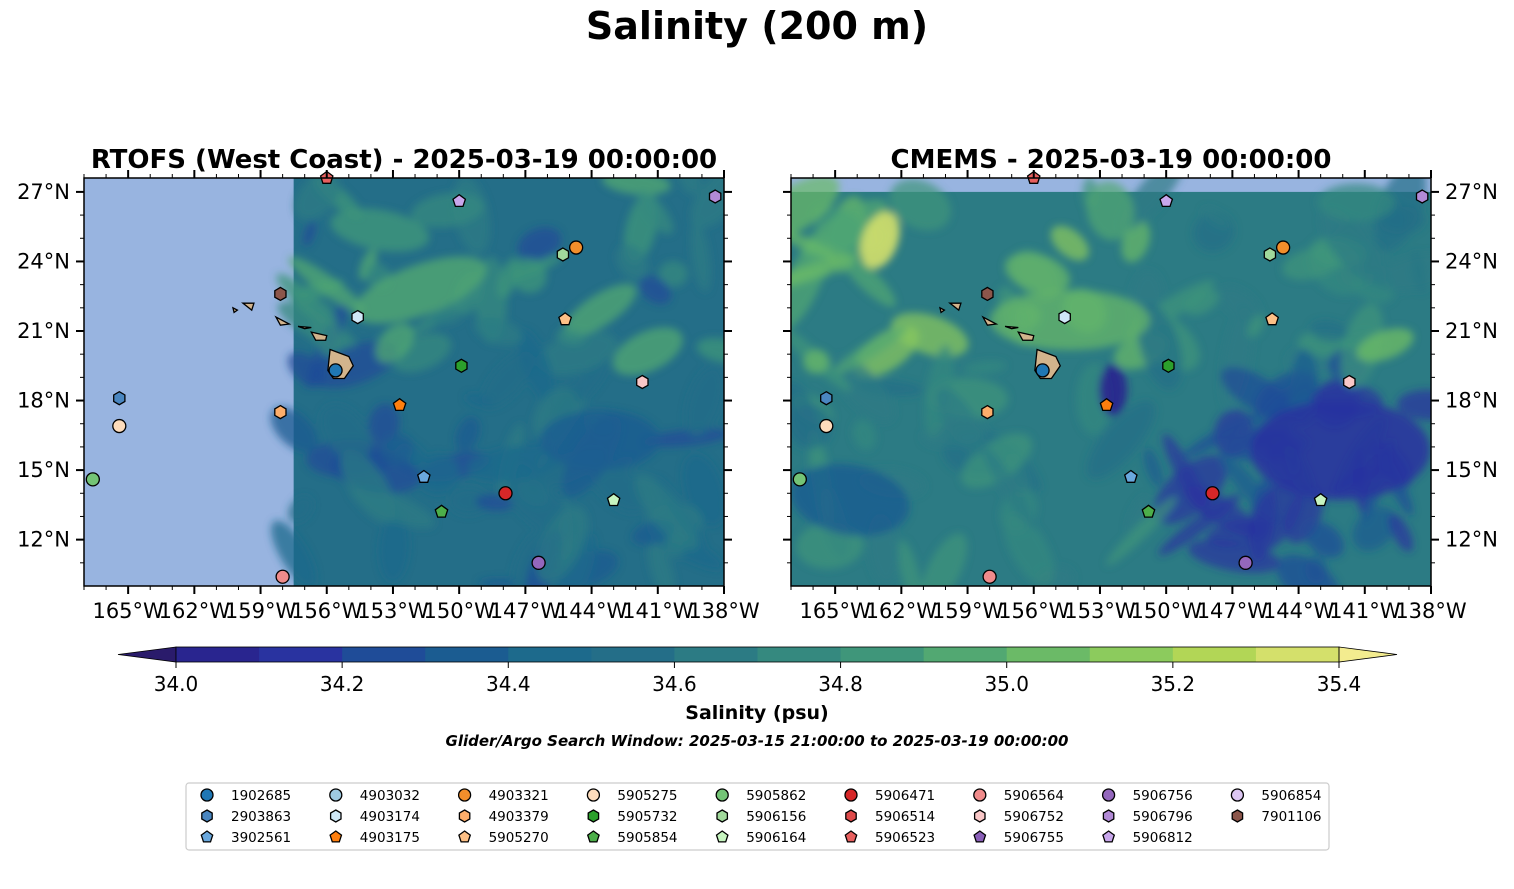 The image size is (1514, 889). I want to click on panel-cmems-title: CMEMS - 2025-03-19 00:00:00, so click(1111, 160).